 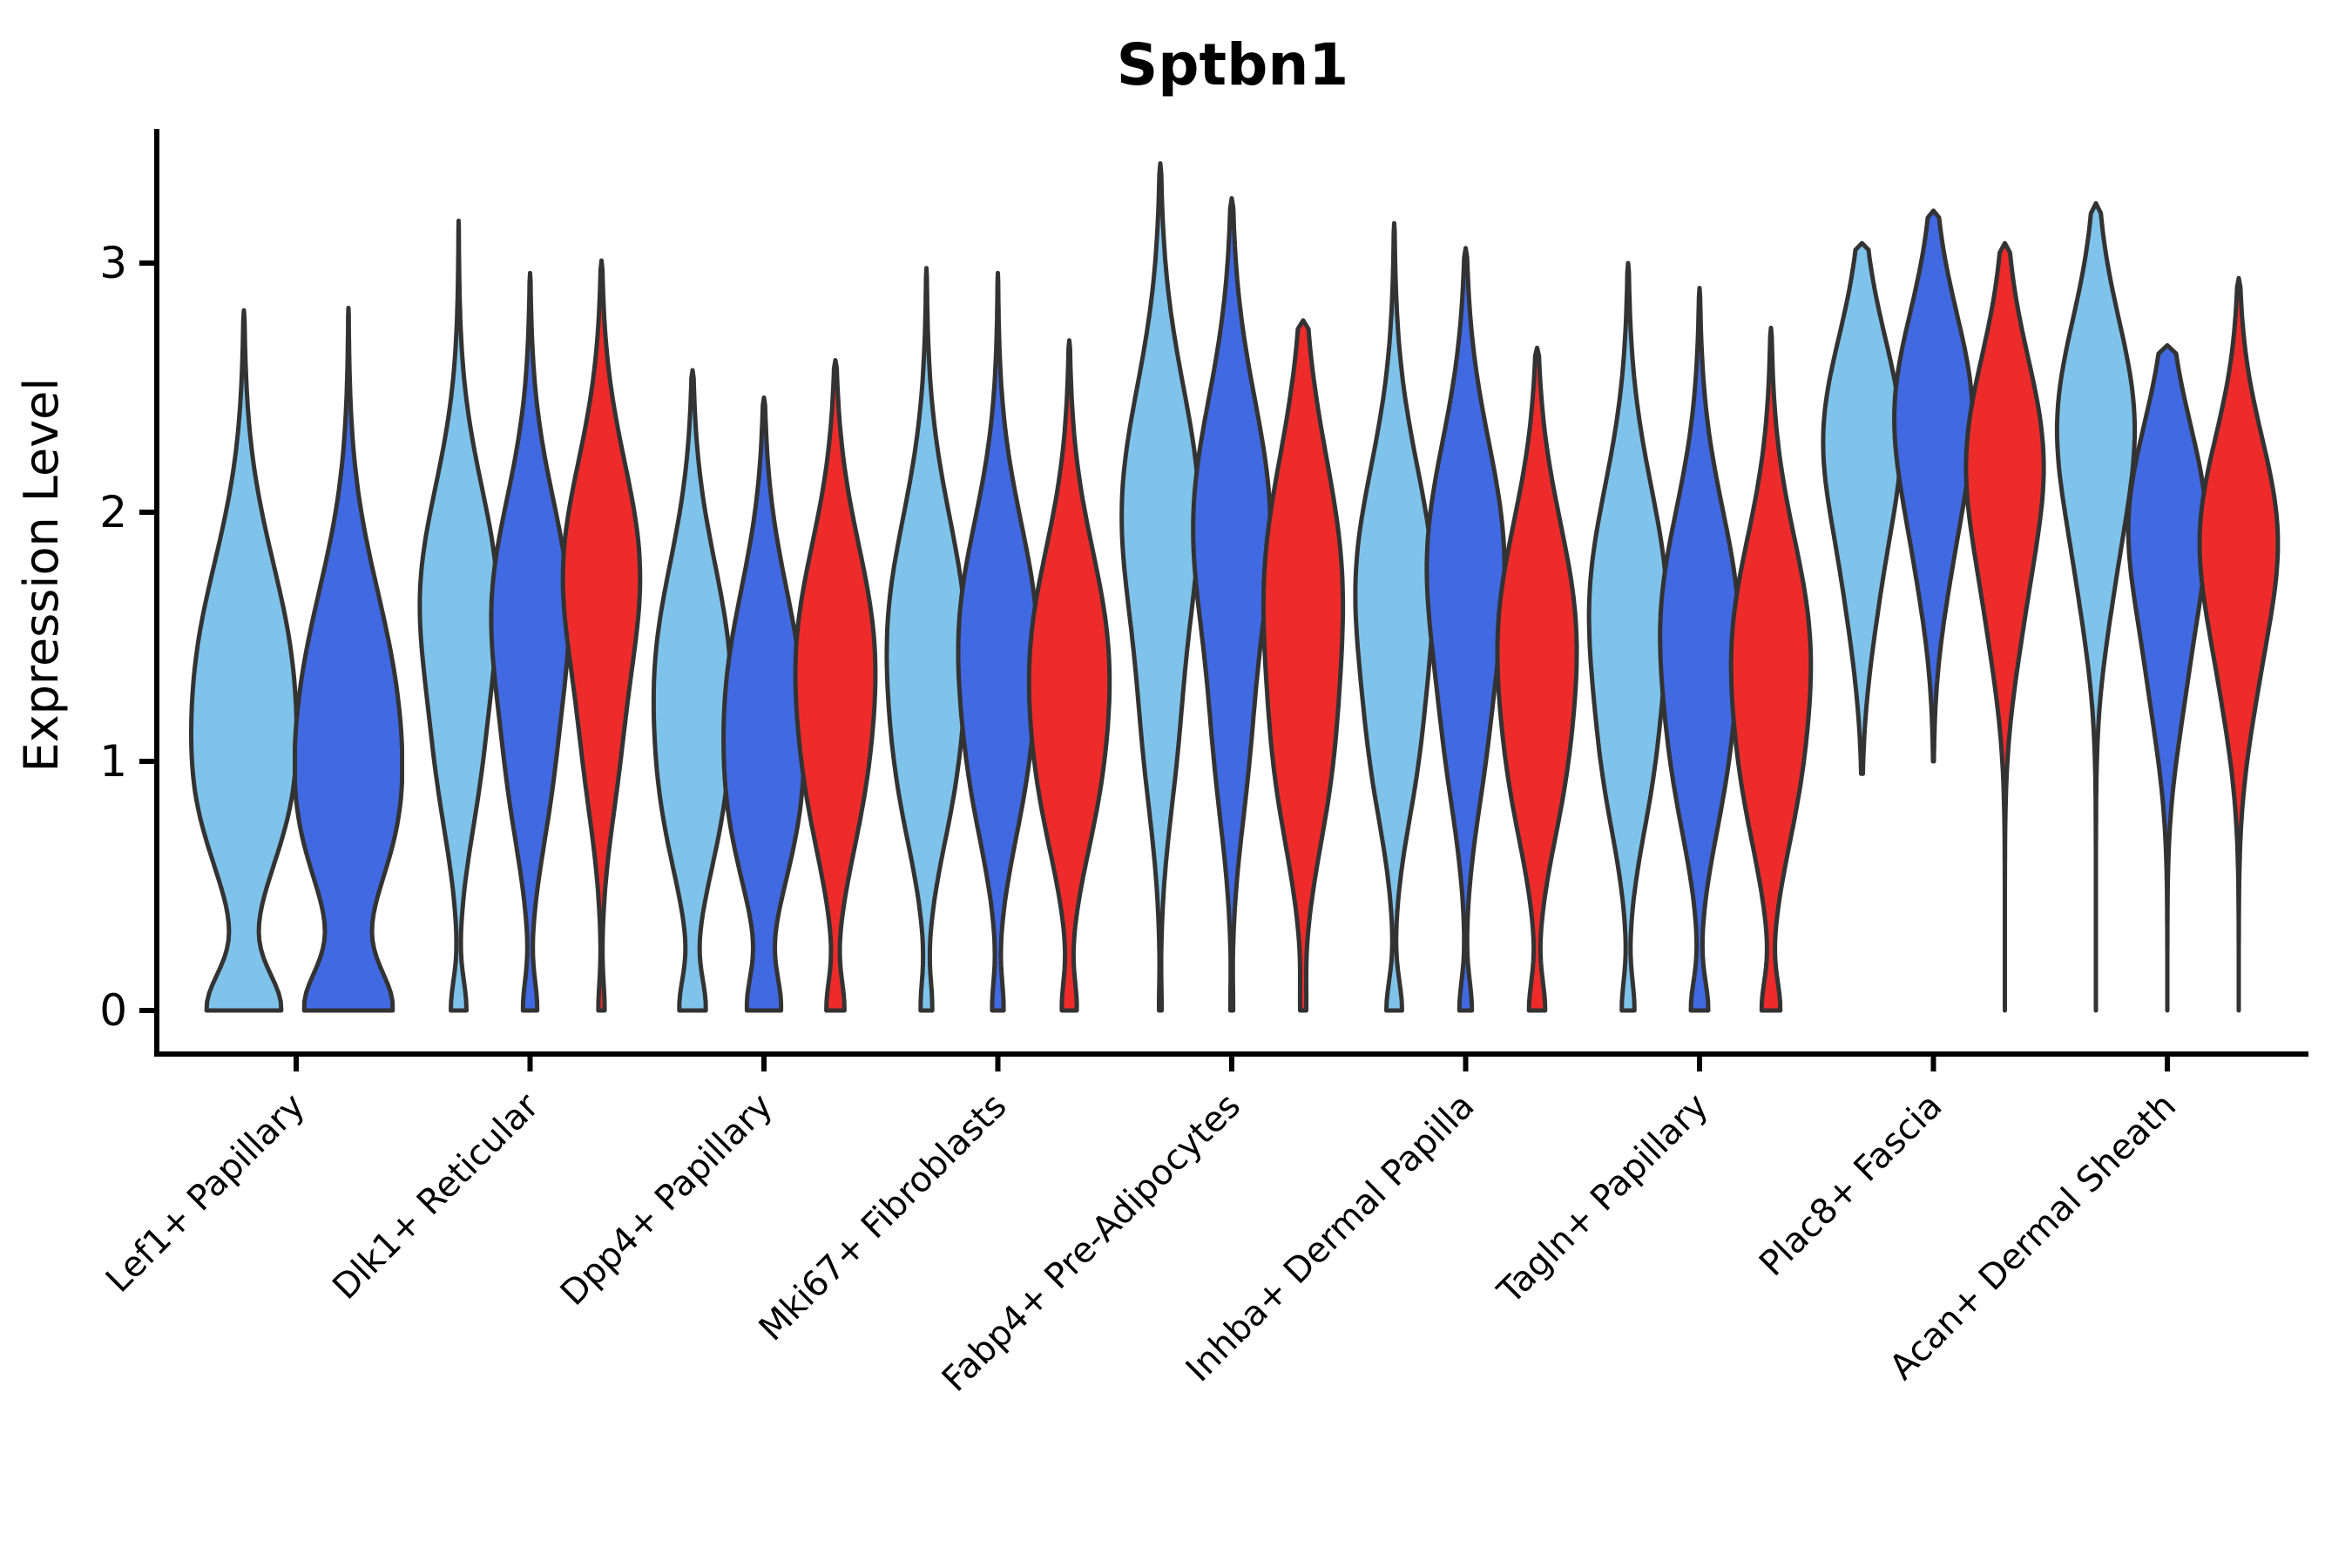 What do you see at coordinates (884, 1217) in the screenshot?
I see `x-tick-label: Mki67+ Fibroblasts` at bounding box center [884, 1217].